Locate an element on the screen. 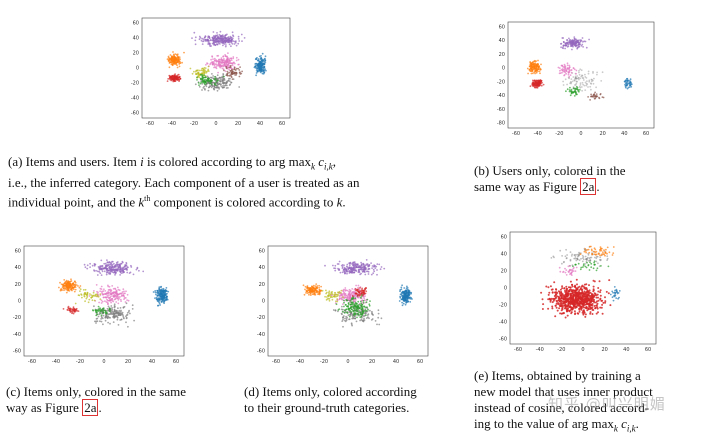  plot-e: -60 -40 -20 0 20 40 60 60 40 20 0 -20 -40 -60 is located at coordinates (576, 292).